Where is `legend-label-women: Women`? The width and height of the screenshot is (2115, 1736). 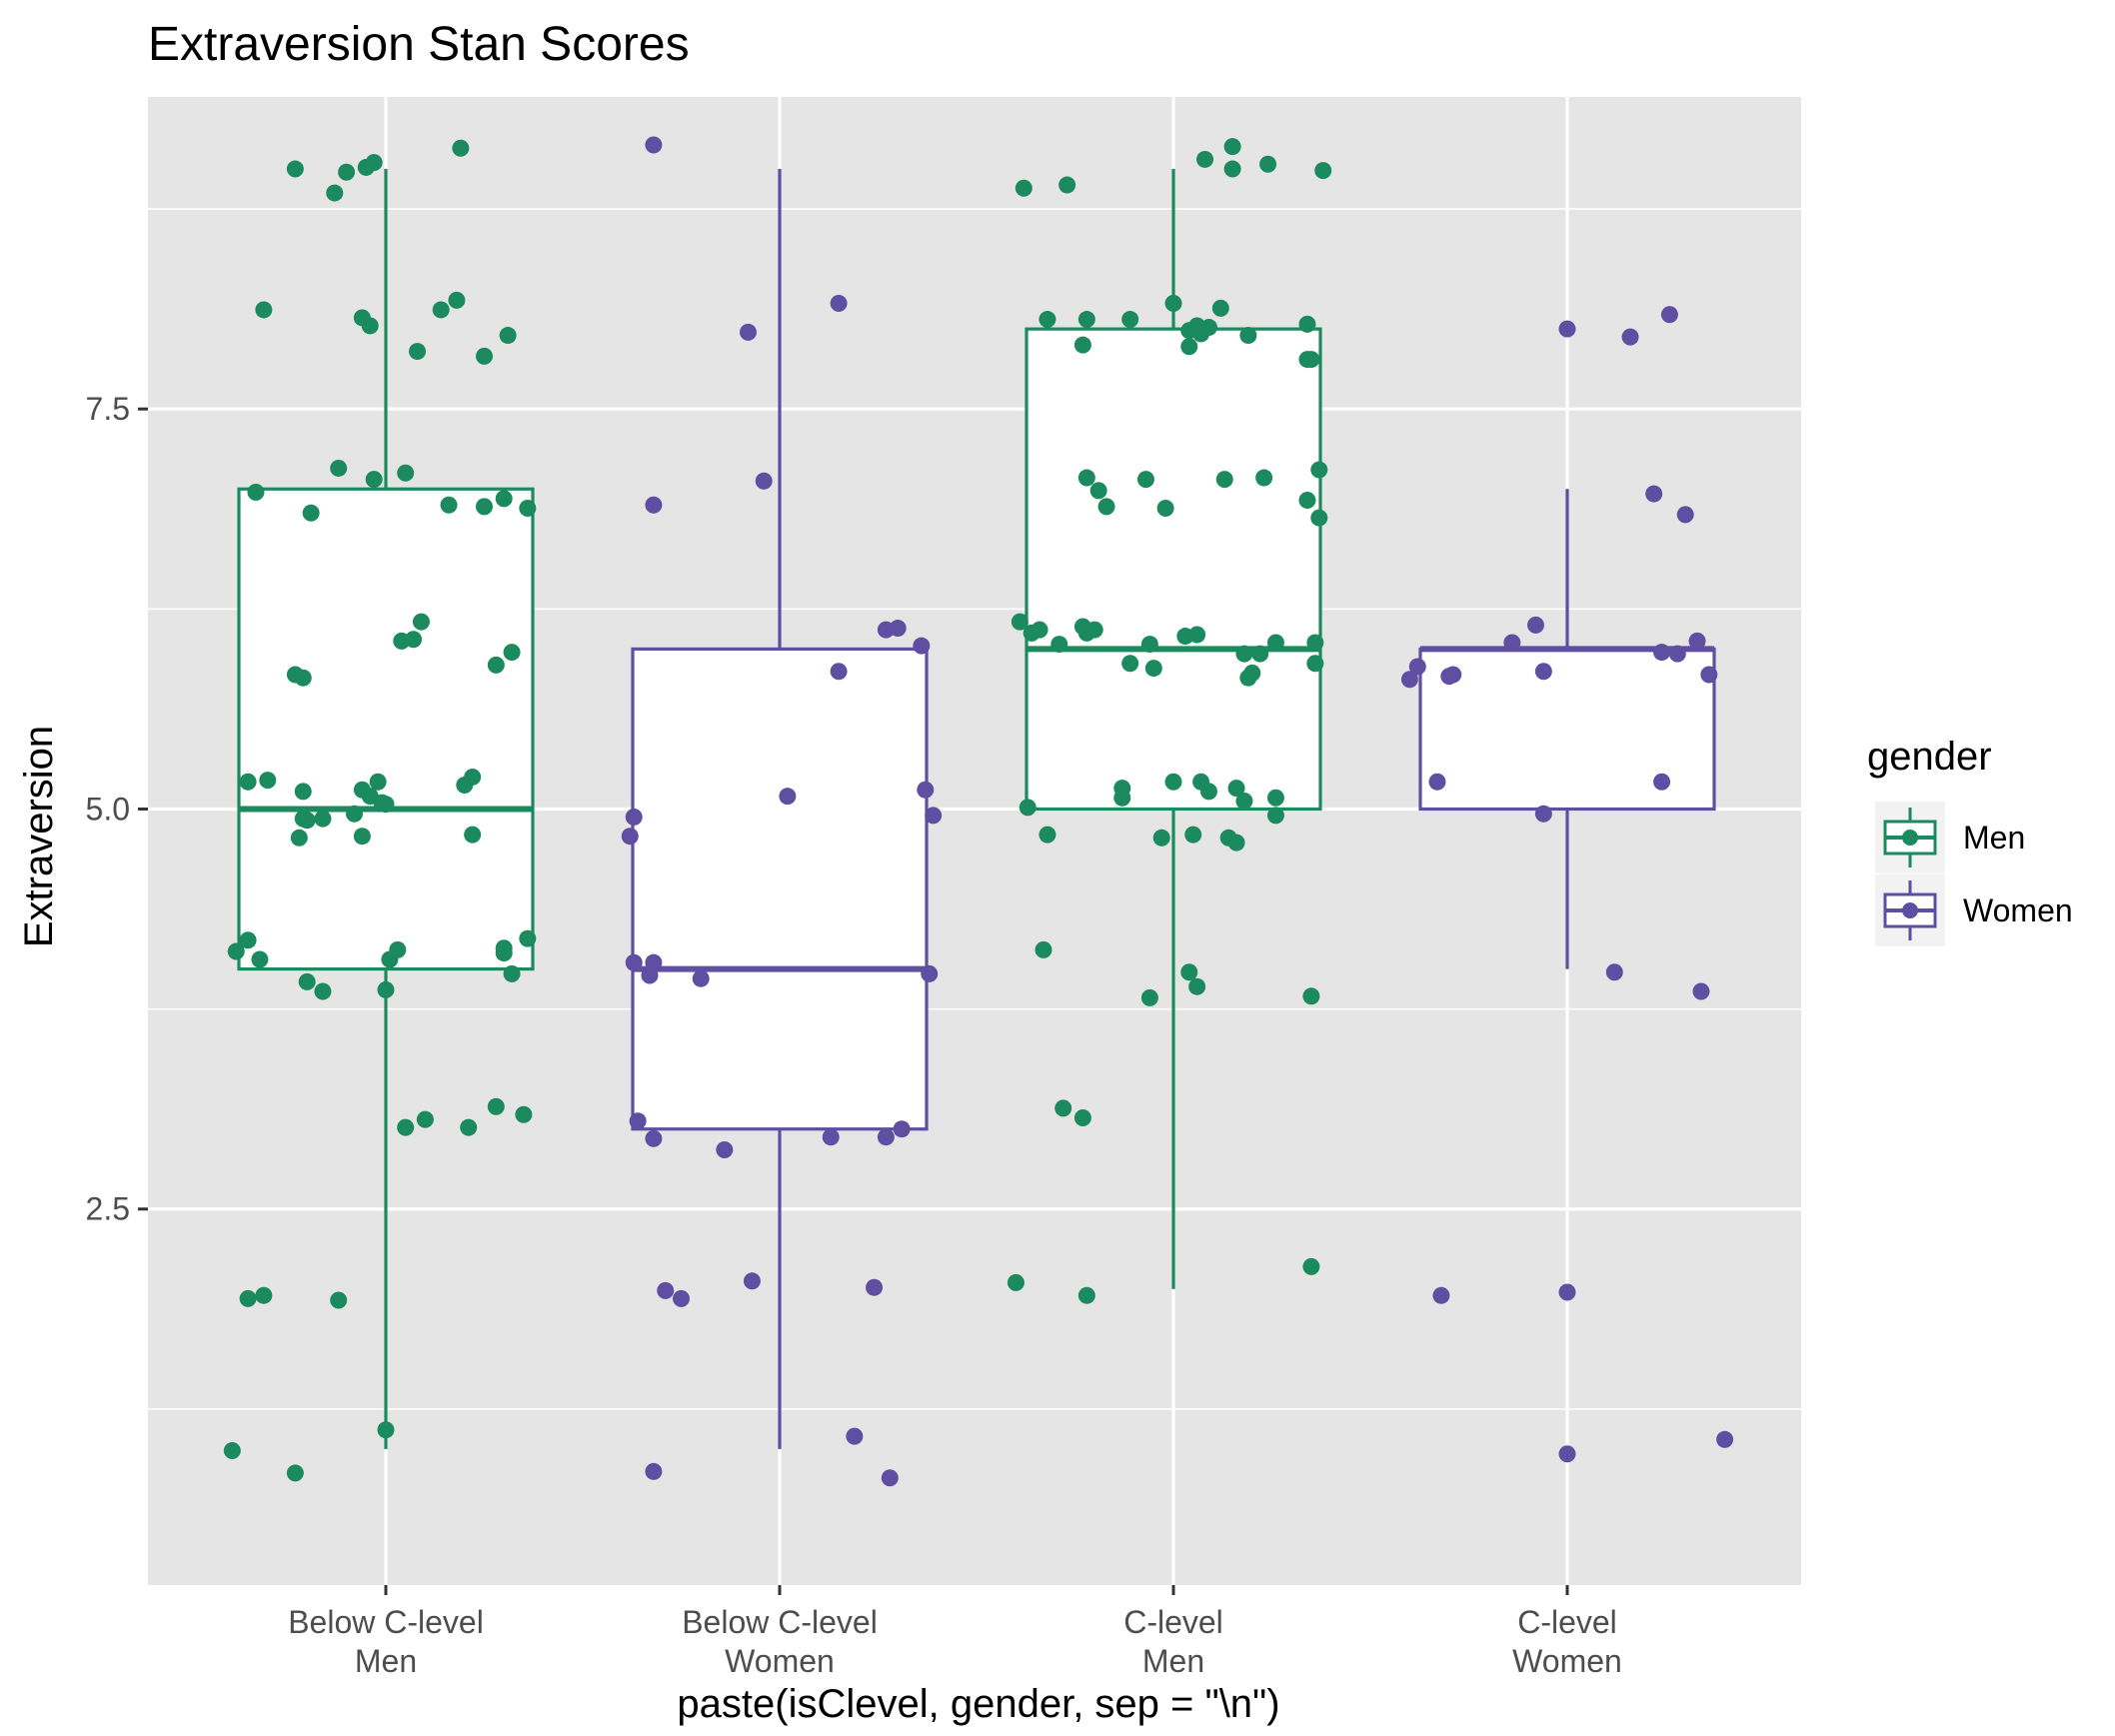
legend-label-women: Women is located at coordinates (2018, 910).